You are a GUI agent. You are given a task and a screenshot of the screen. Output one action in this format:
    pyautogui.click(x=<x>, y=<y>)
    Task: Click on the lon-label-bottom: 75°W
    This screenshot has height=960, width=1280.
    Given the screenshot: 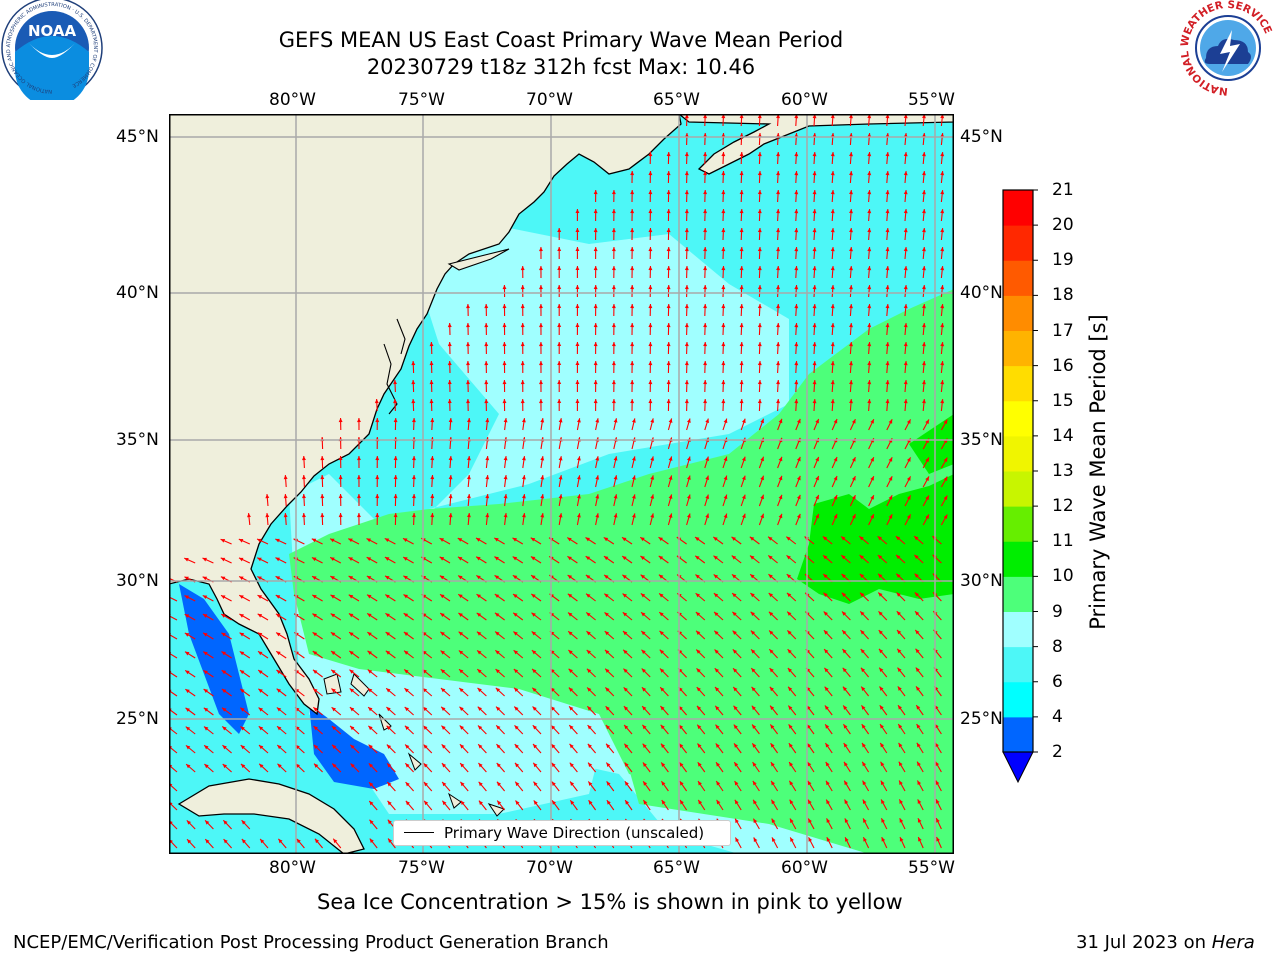 What is the action you would take?
    pyautogui.click(x=421, y=868)
    